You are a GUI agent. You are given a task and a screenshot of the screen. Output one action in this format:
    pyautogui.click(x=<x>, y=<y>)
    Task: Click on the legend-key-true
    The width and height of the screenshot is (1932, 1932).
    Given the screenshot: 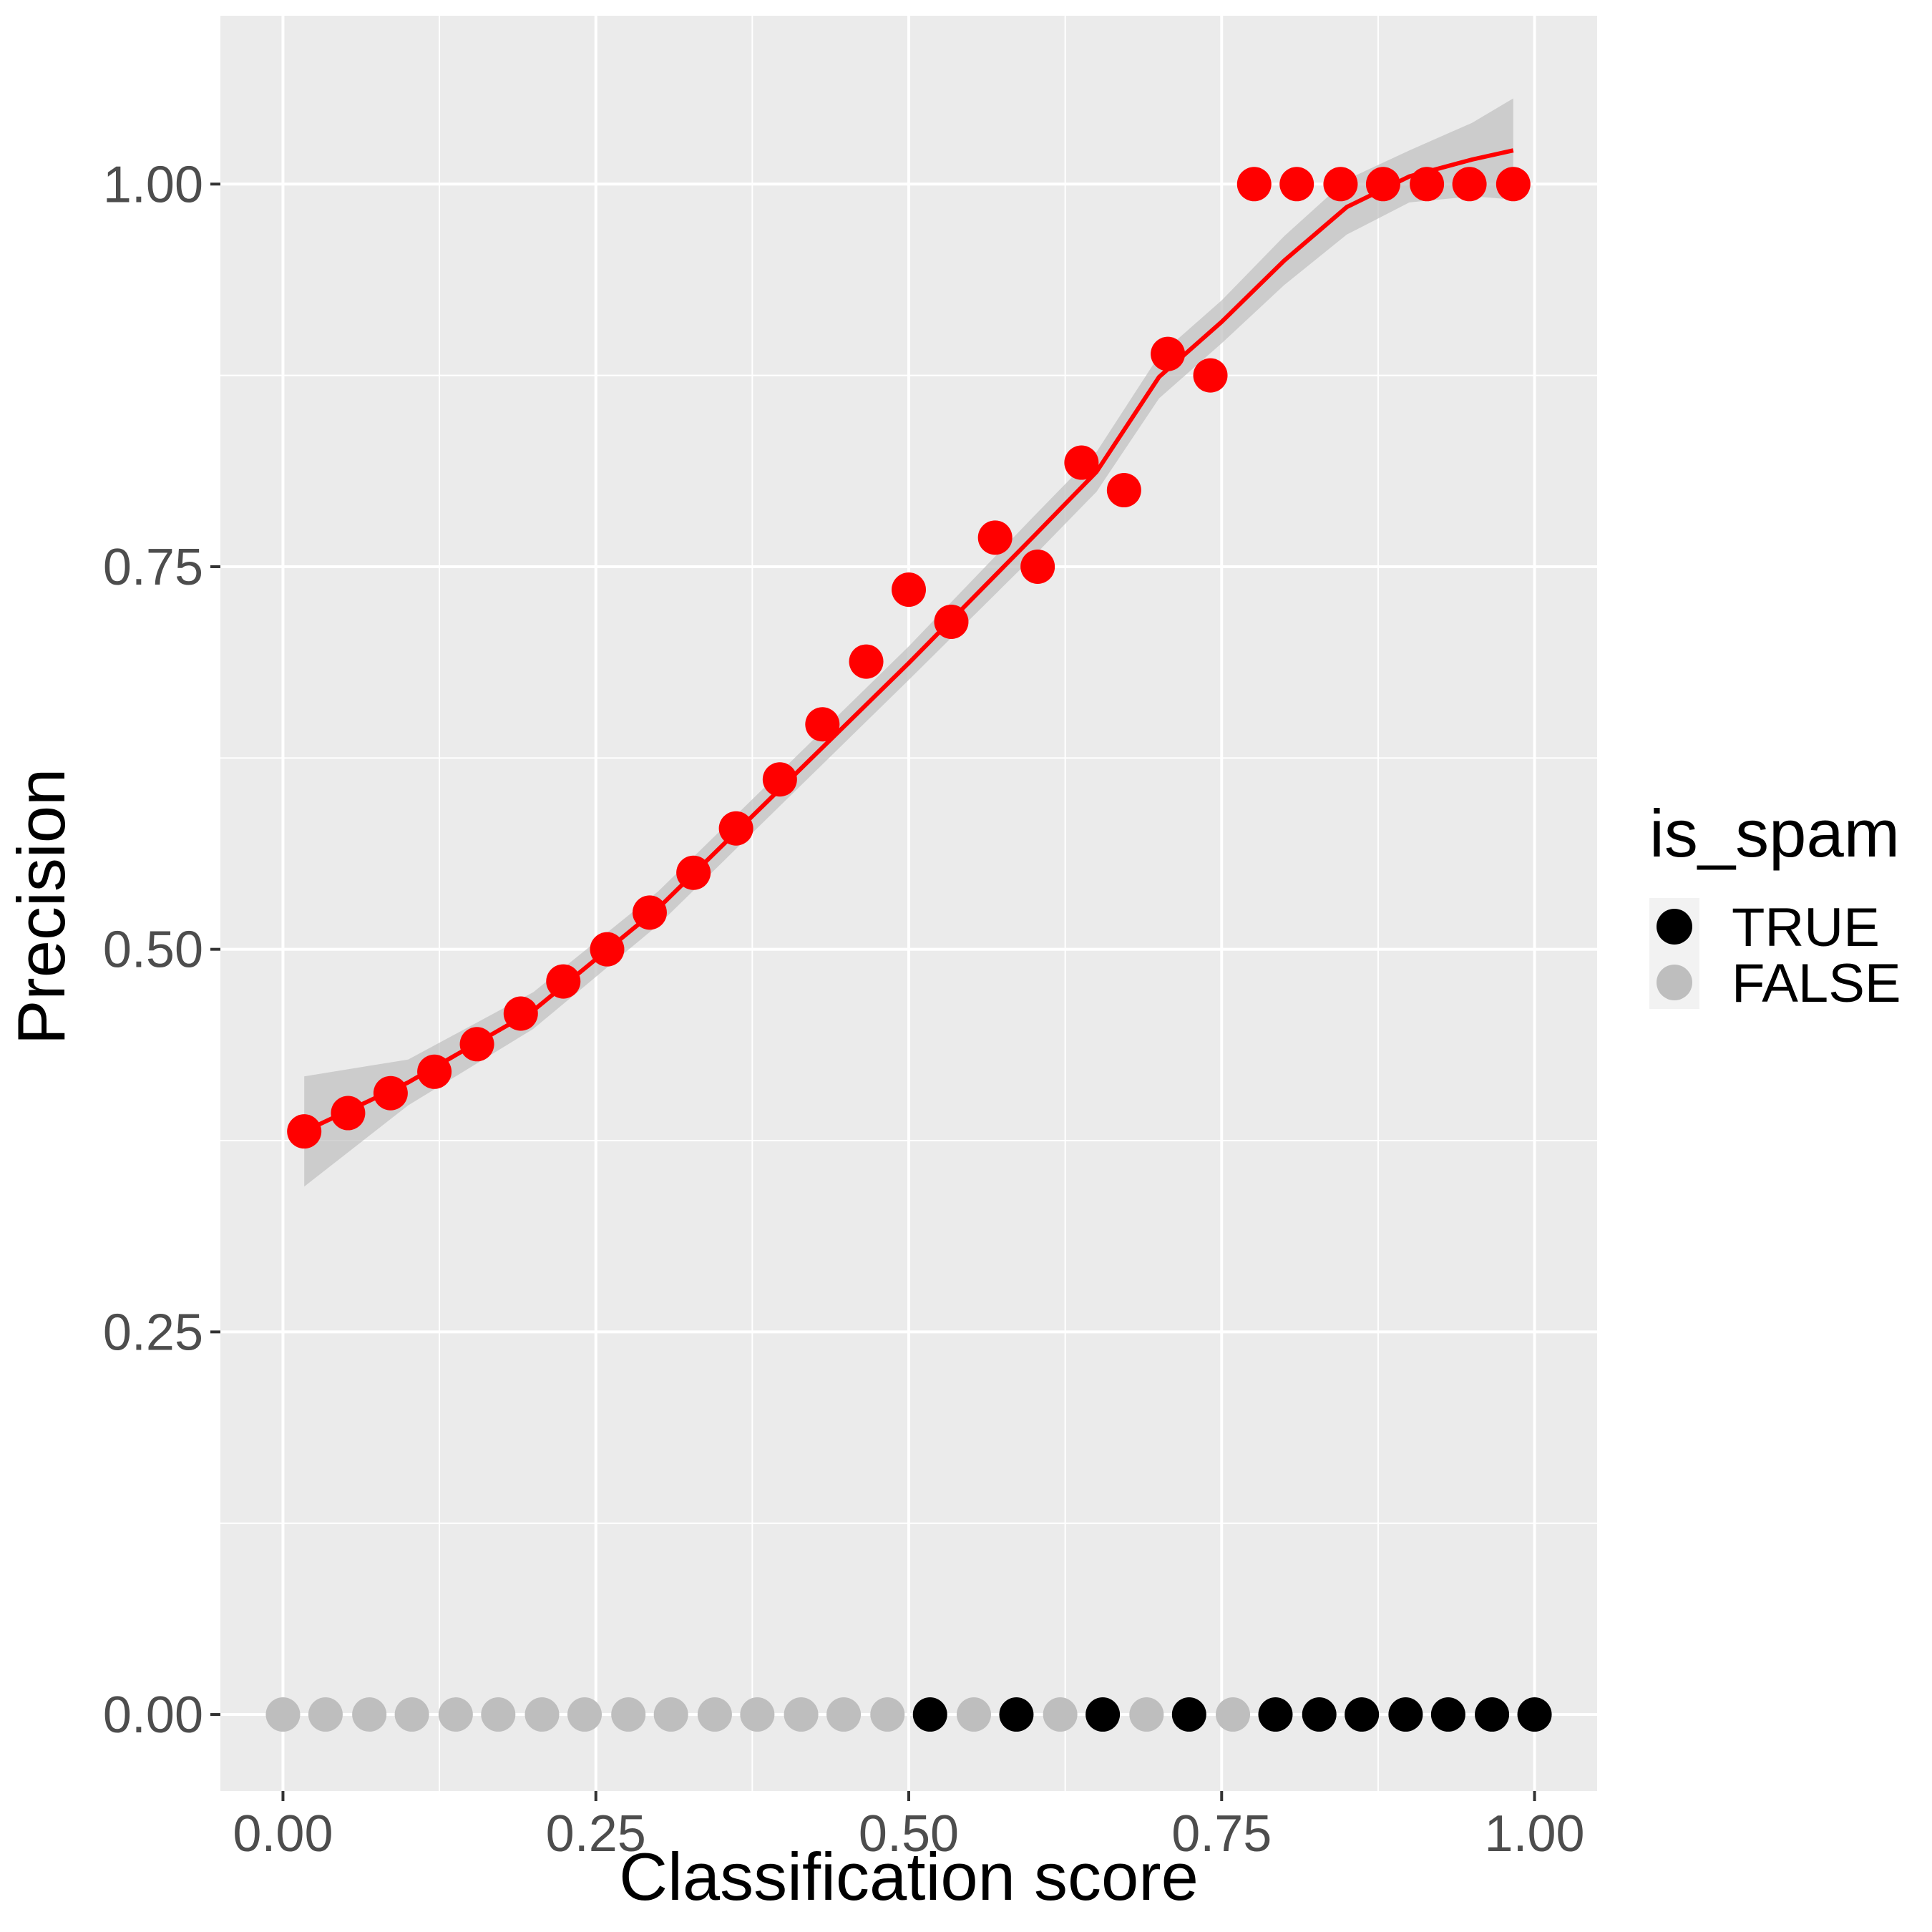 What is the action you would take?
    pyautogui.click(x=1674, y=927)
    